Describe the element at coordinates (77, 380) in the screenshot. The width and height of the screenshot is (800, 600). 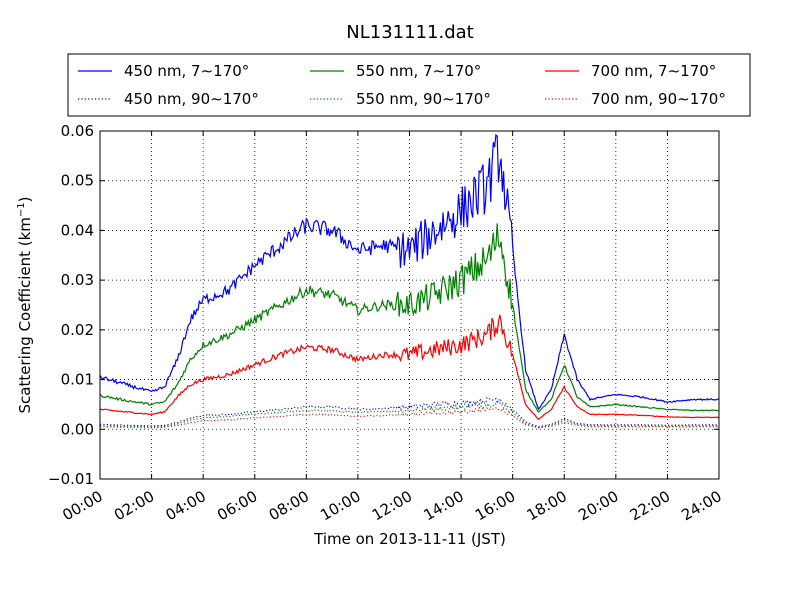
I see `y-tick-label: 0.01` at that location.